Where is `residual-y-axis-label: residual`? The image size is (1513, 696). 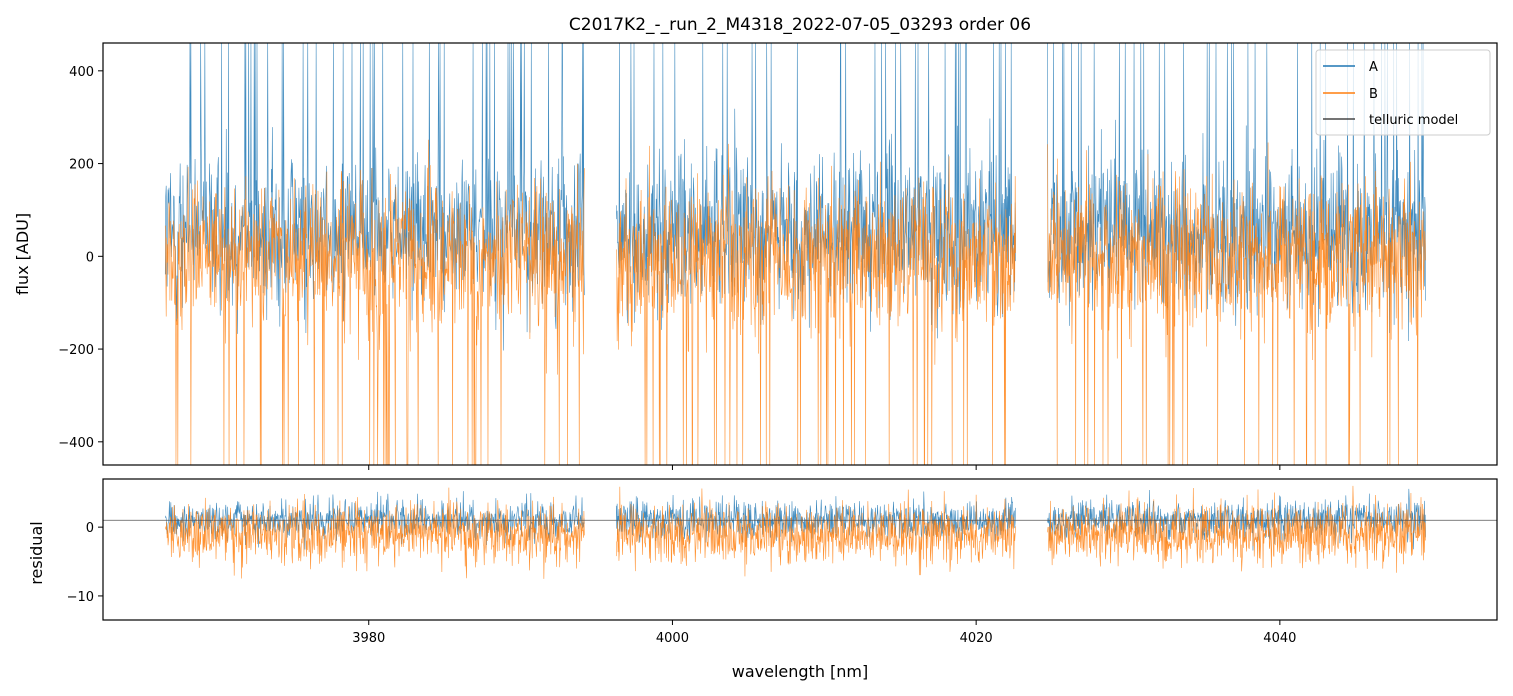 residual-y-axis-label: residual is located at coordinates (36, 552).